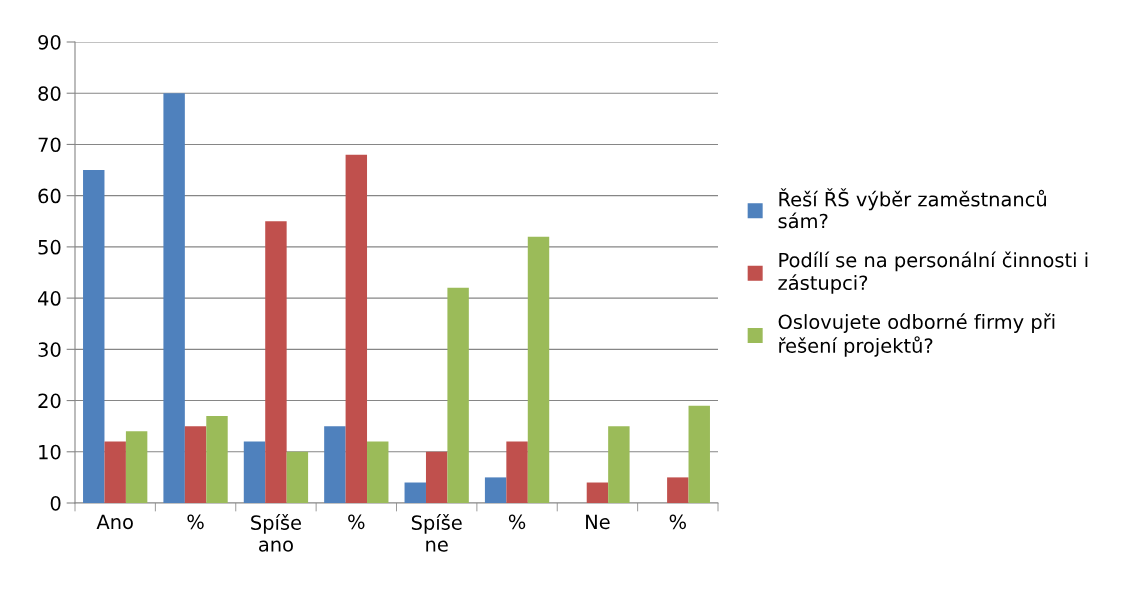  I want to click on legend-label: Oslovujete odborné firmy při řešení projektů?, so click(916, 335).